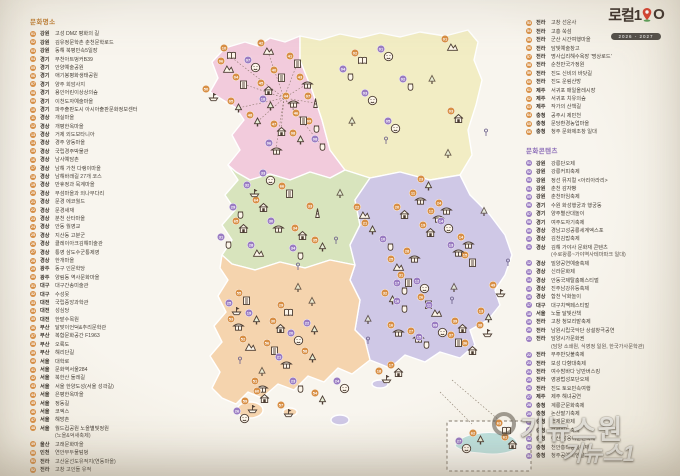 This screenshot has width=680, height=476. What do you see at coordinates (101, 160) in the screenshot?
I see `list-item: 16 경상 남사예담촌` at bounding box center [101, 160].